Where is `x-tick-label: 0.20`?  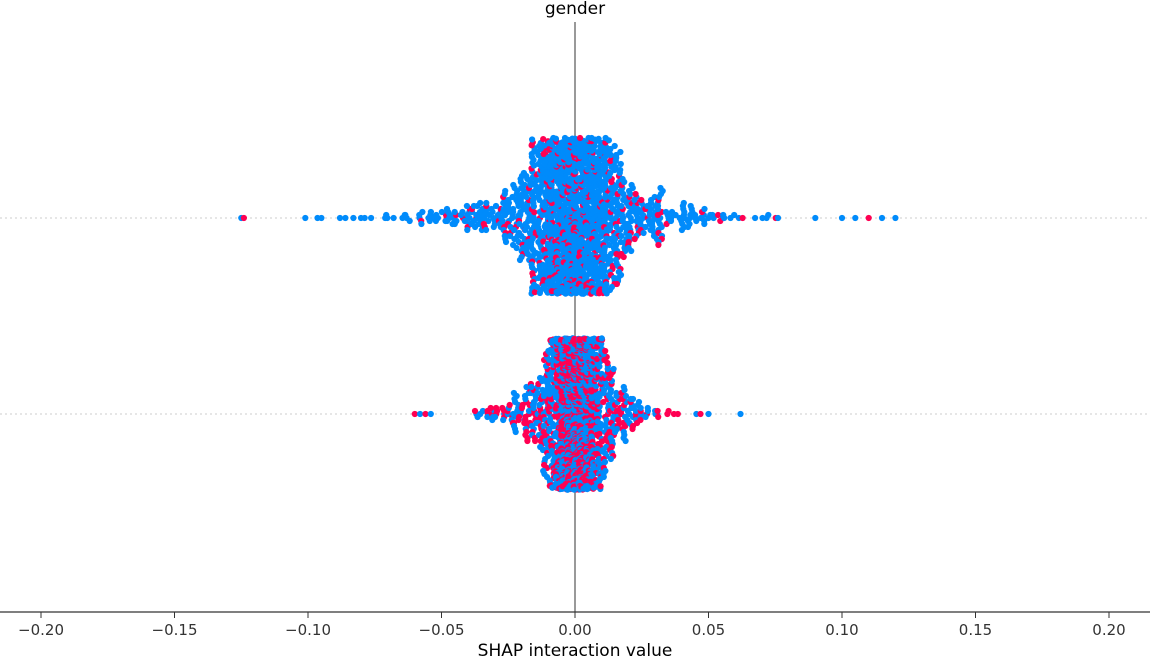
x-tick-label: 0.20 is located at coordinates (1108, 630).